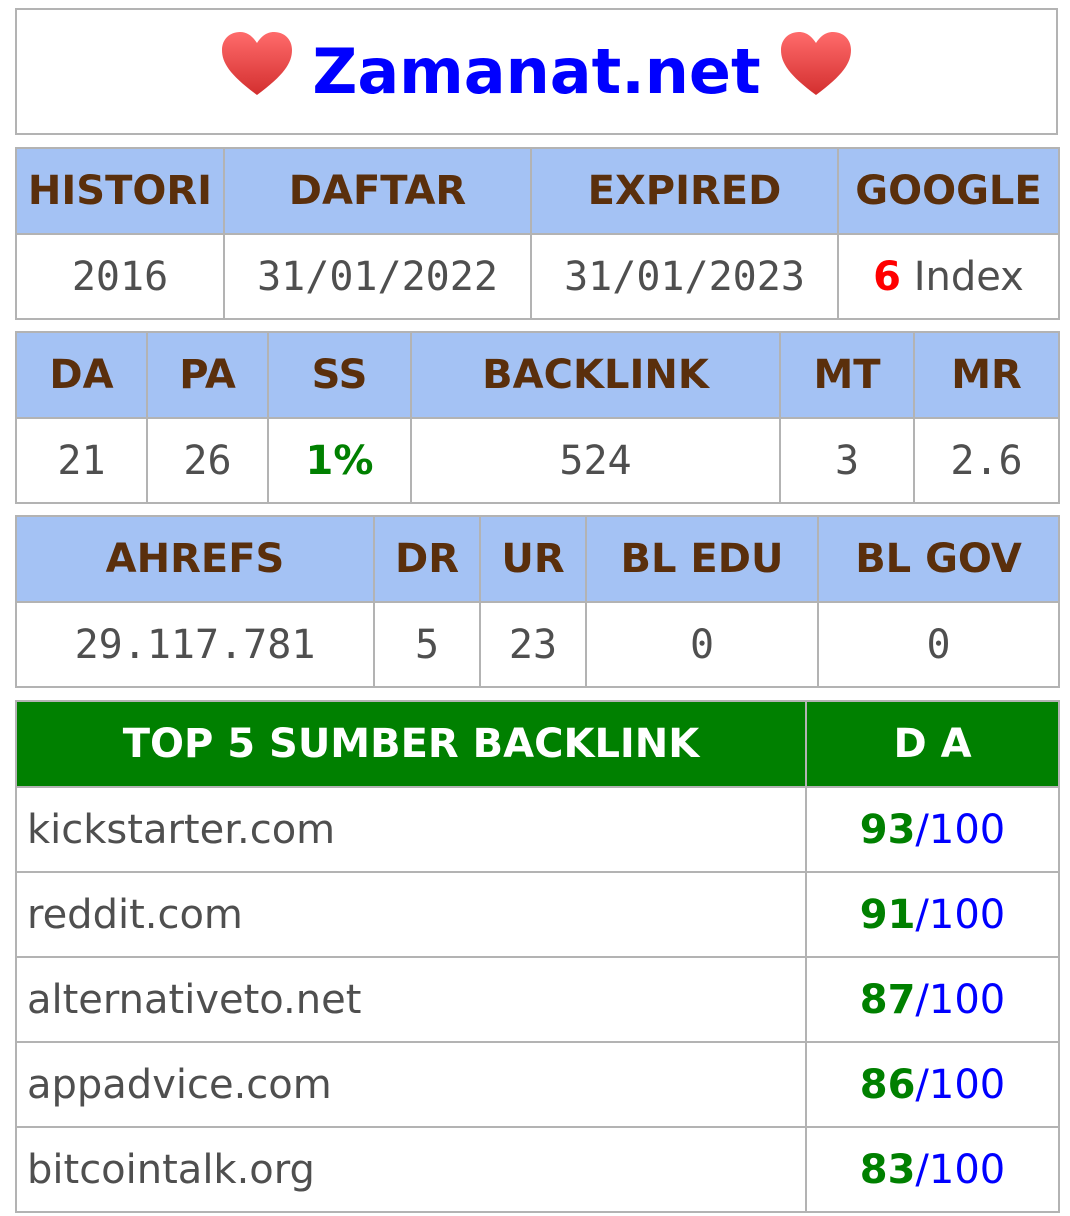 This screenshot has height=1216, width=1070. I want to click on google-index-count: 6, so click(887, 276).